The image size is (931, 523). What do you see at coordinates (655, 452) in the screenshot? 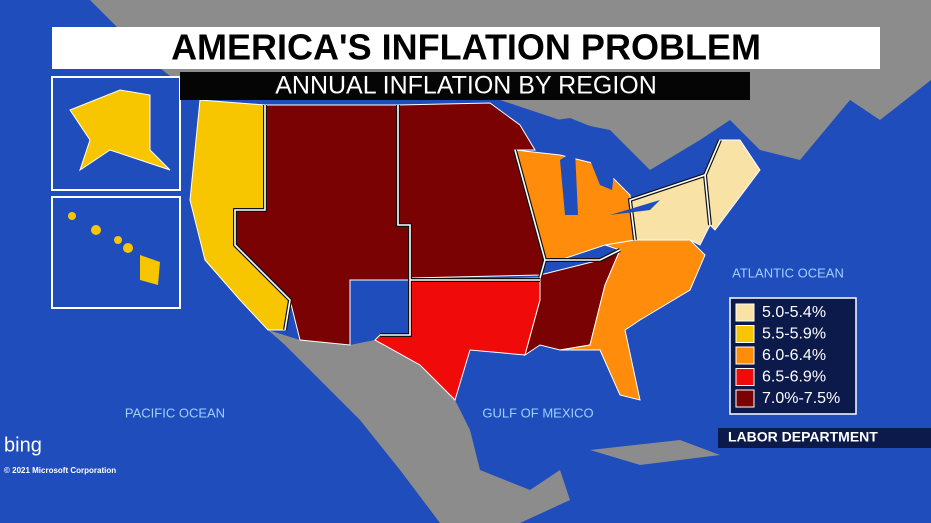
I see `cuba` at bounding box center [655, 452].